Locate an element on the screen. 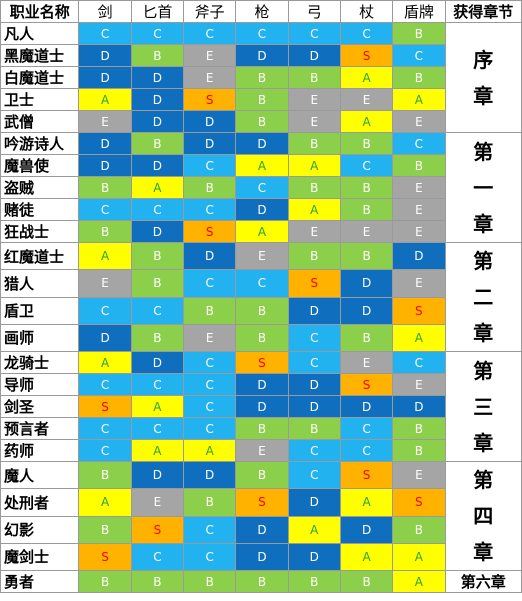 This screenshot has height=601, width=522. chapter-cell: 第四章 is located at coordinates (483, 516).